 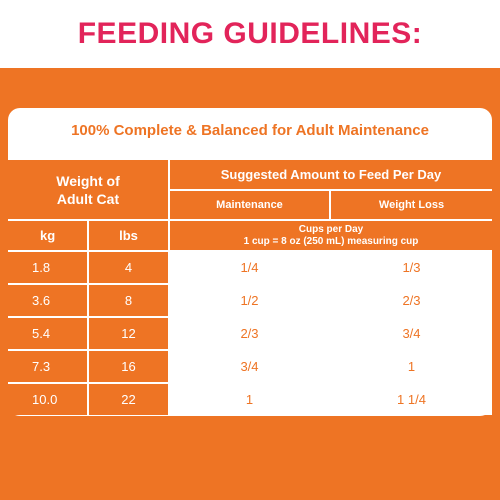 What do you see at coordinates (47, 333) in the screenshot?
I see `kg-cell: 5.4` at bounding box center [47, 333].